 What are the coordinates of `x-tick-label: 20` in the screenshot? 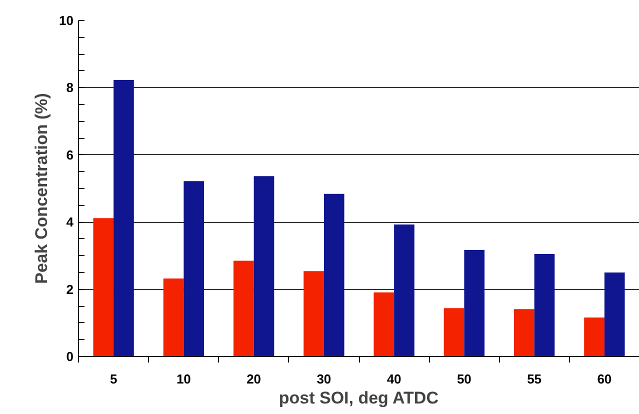 It's located at (254, 379).